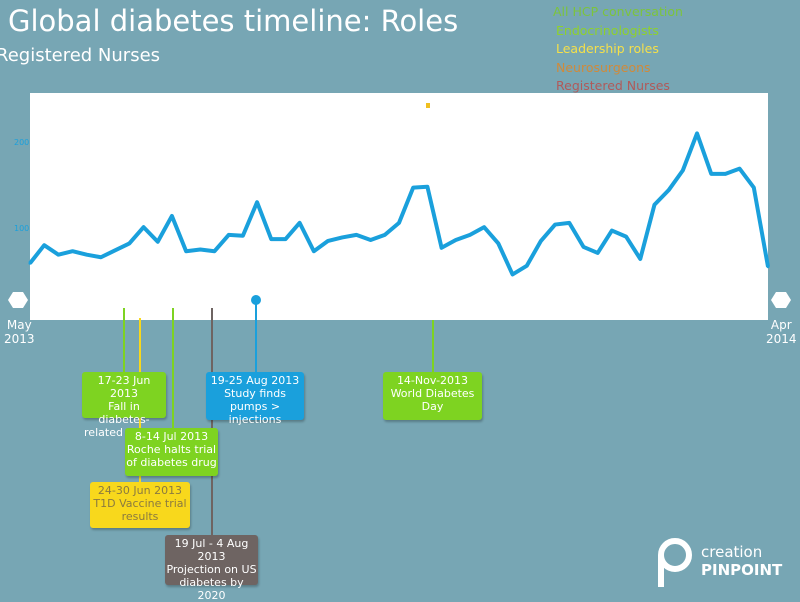  What do you see at coordinates (233, 21) in the screenshot?
I see `chart-title: Global diabetes timeline: Roles` at bounding box center [233, 21].